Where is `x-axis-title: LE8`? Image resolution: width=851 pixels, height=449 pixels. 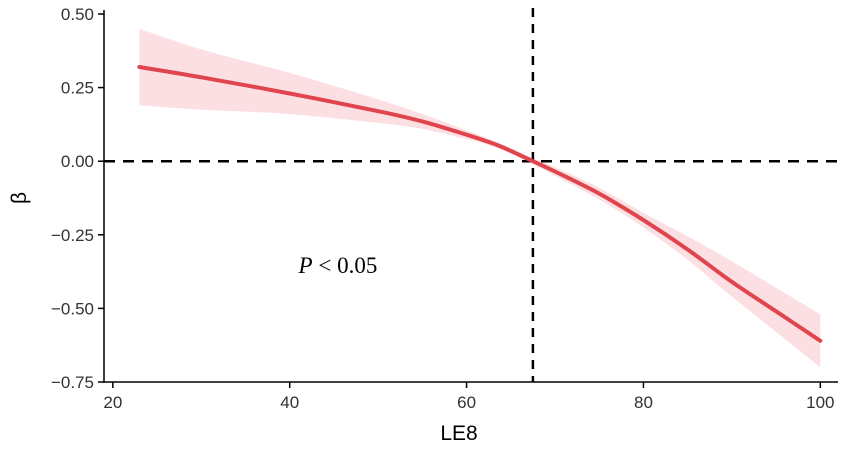 x-axis-title: LE8 is located at coordinates (458, 433).